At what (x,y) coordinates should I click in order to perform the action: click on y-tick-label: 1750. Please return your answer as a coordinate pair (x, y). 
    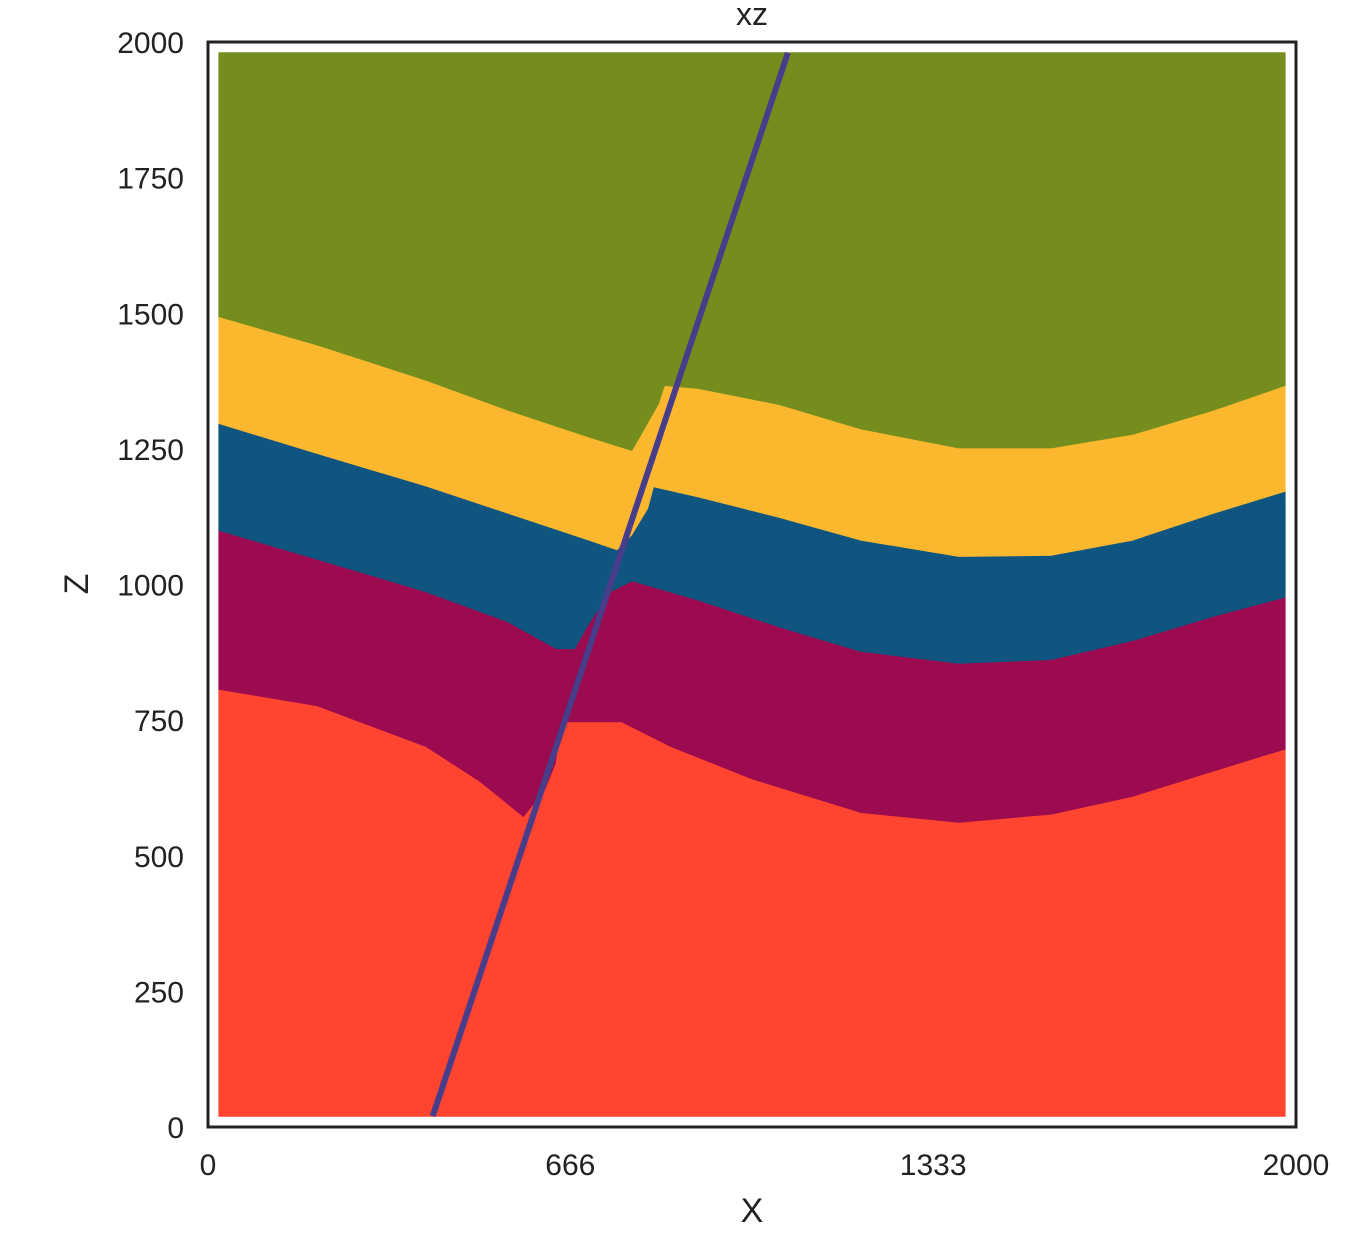
    Looking at the image, I should click on (150, 179).